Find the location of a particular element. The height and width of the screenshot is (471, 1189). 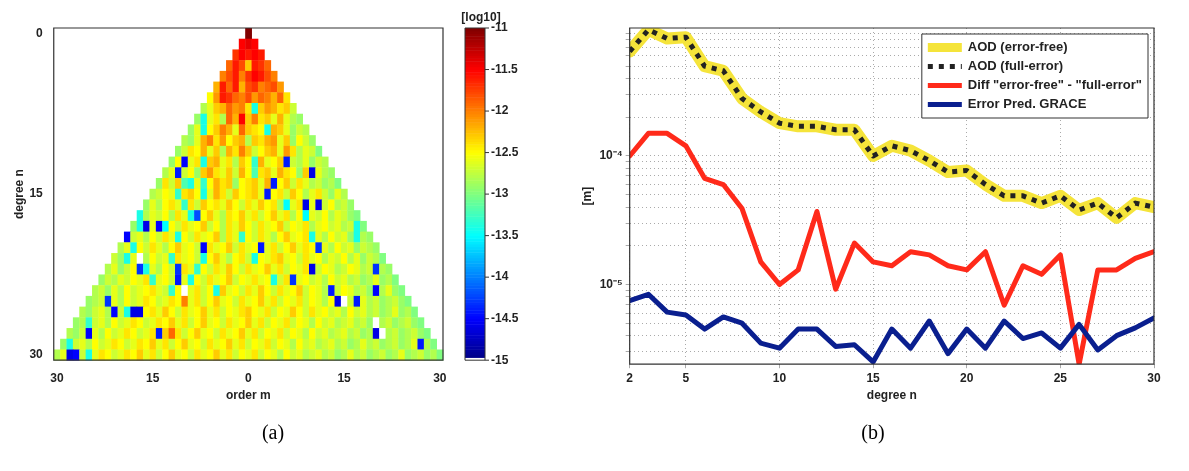

text: (a) is located at coordinates (273, 432).